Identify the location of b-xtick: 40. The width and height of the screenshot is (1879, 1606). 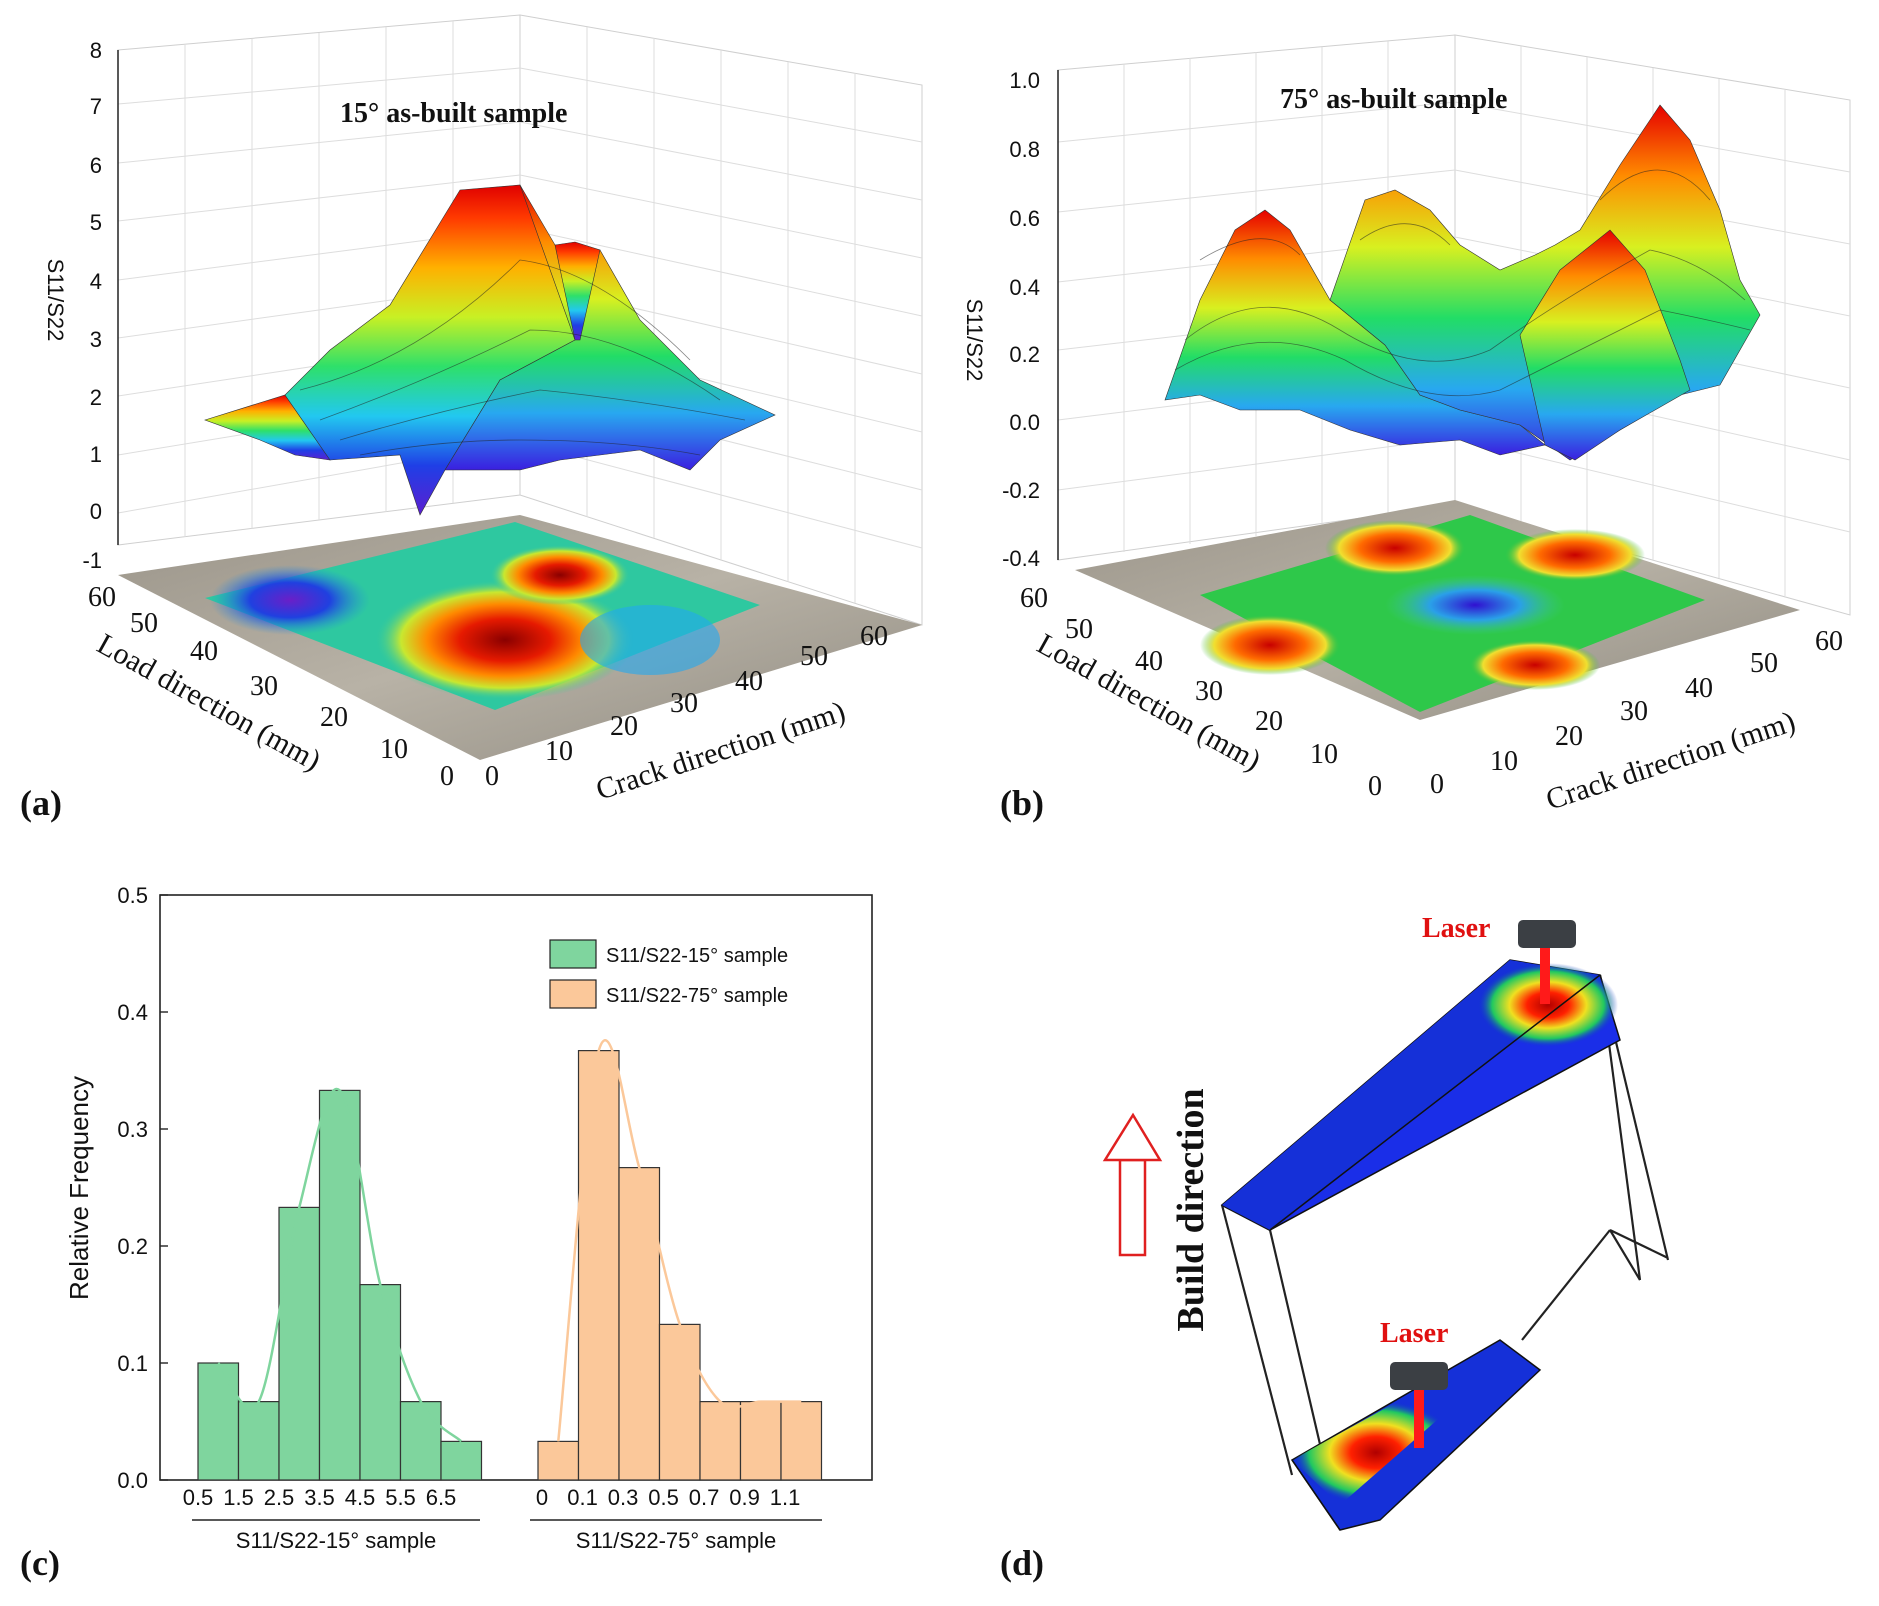
(1699, 688).